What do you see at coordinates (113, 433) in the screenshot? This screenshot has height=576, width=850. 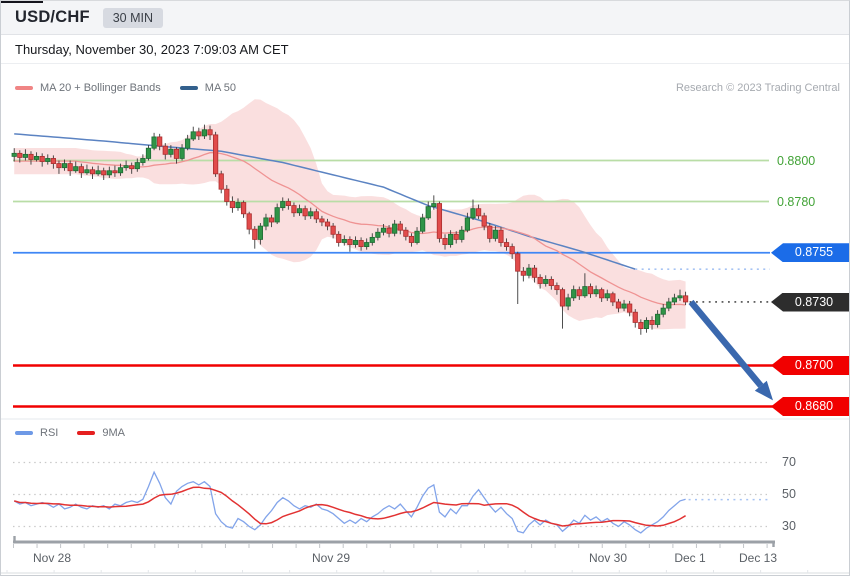 I see `ma9-legend-label: 9MA` at bounding box center [113, 433].